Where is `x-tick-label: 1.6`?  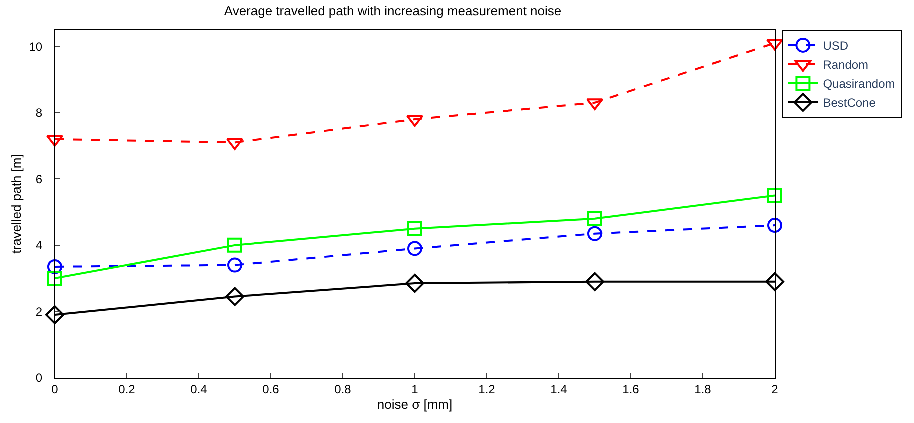 x-tick-label: 1.6 is located at coordinates (631, 389).